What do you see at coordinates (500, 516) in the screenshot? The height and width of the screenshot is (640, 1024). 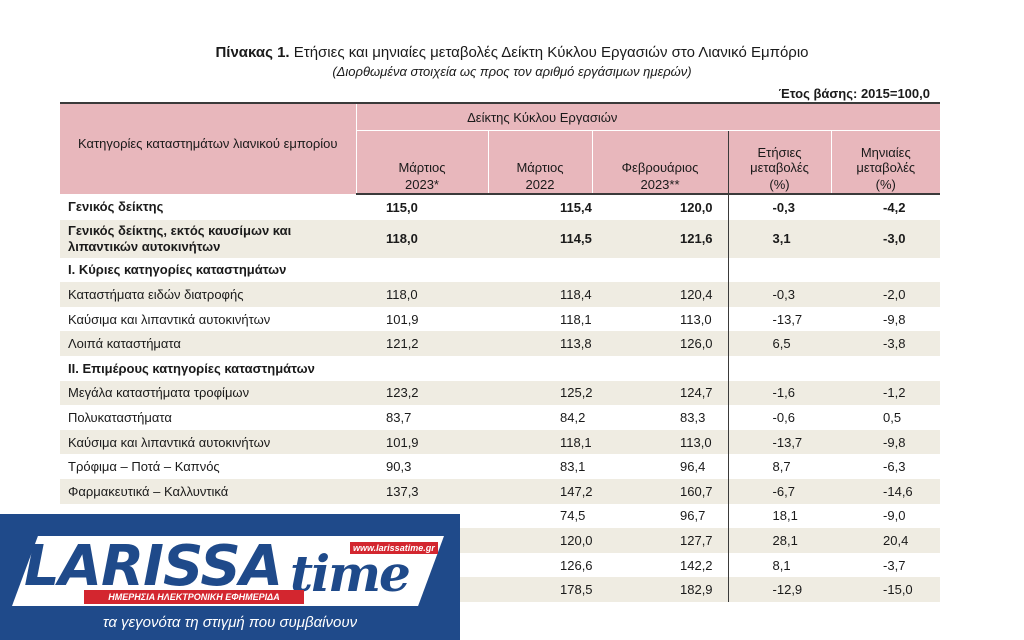 I see `table-row: 74,5 96,7 18,1 -9,0` at bounding box center [500, 516].